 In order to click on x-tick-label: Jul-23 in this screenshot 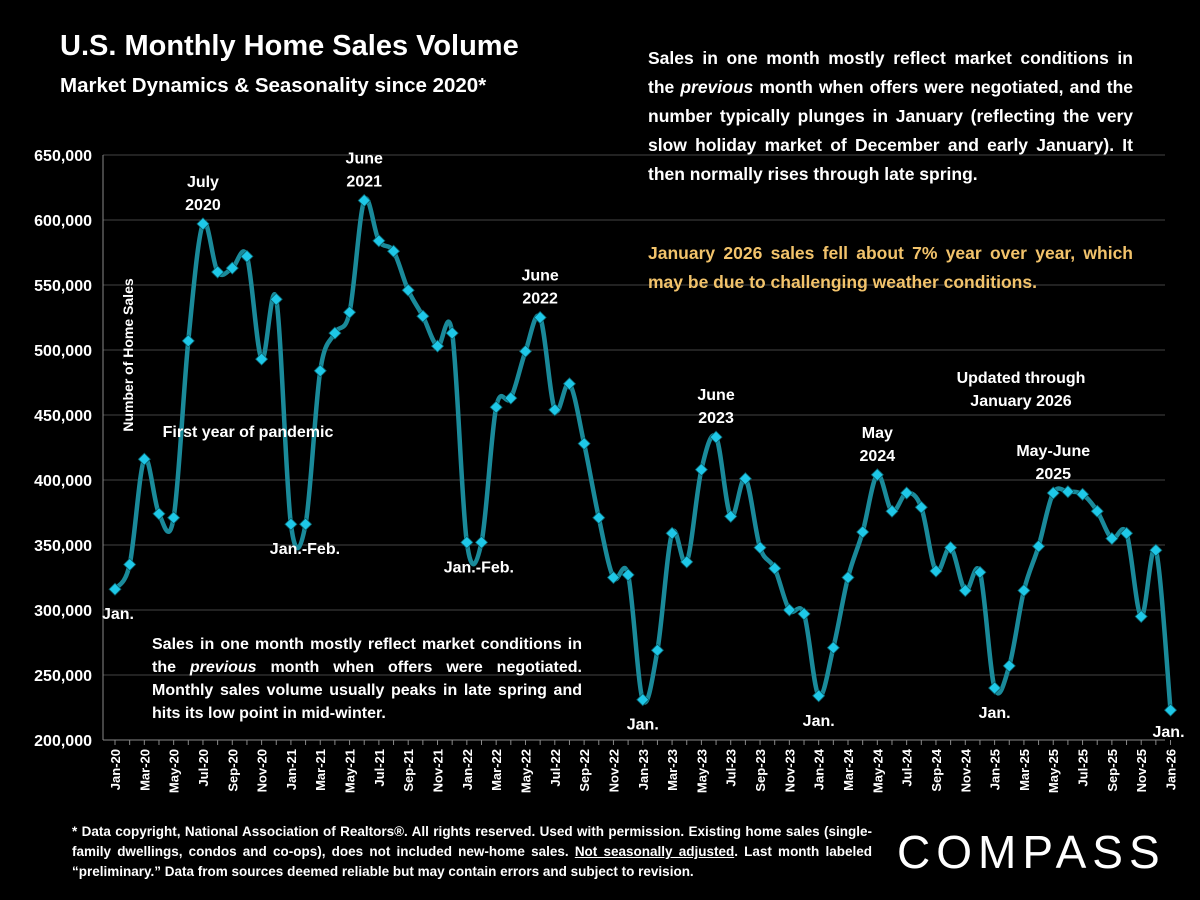, I will do `click(731, 768)`.